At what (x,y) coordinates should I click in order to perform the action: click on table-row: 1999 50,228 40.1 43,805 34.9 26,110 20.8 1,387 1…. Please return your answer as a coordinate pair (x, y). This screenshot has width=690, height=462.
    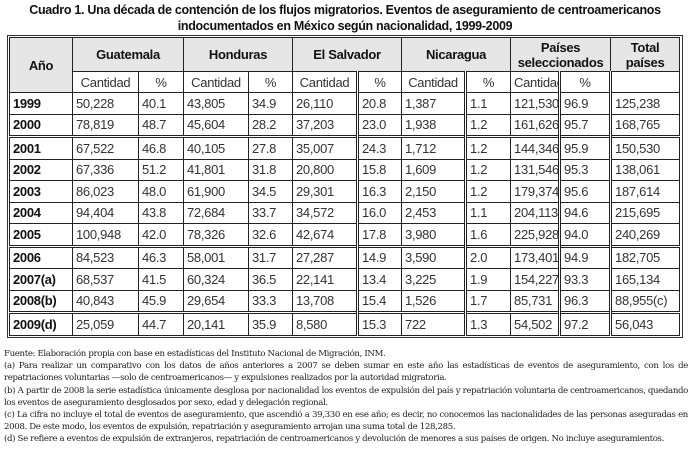
    Looking at the image, I should click on (345, 103).